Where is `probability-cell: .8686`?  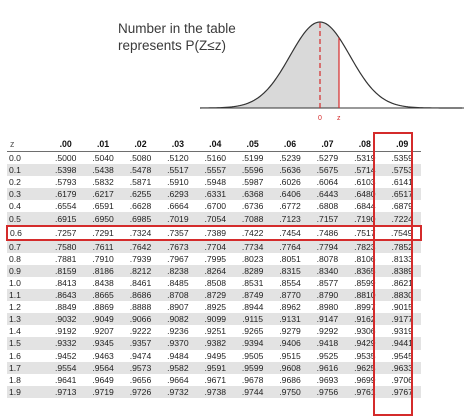
probability-cell: .8686 is located at coordinates (140, 295).